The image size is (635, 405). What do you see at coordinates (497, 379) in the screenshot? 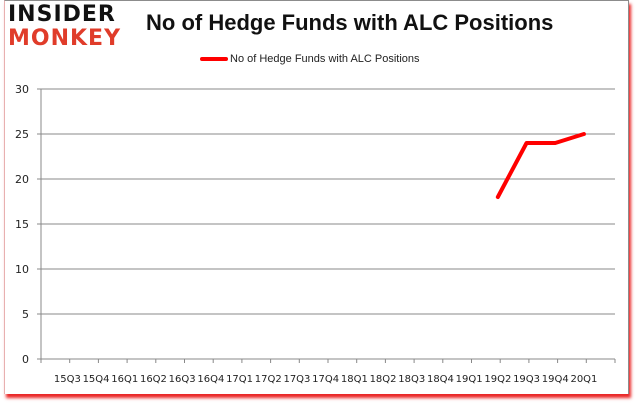
I see `svg-text: 19Q2` at bounding box center [497, 379].